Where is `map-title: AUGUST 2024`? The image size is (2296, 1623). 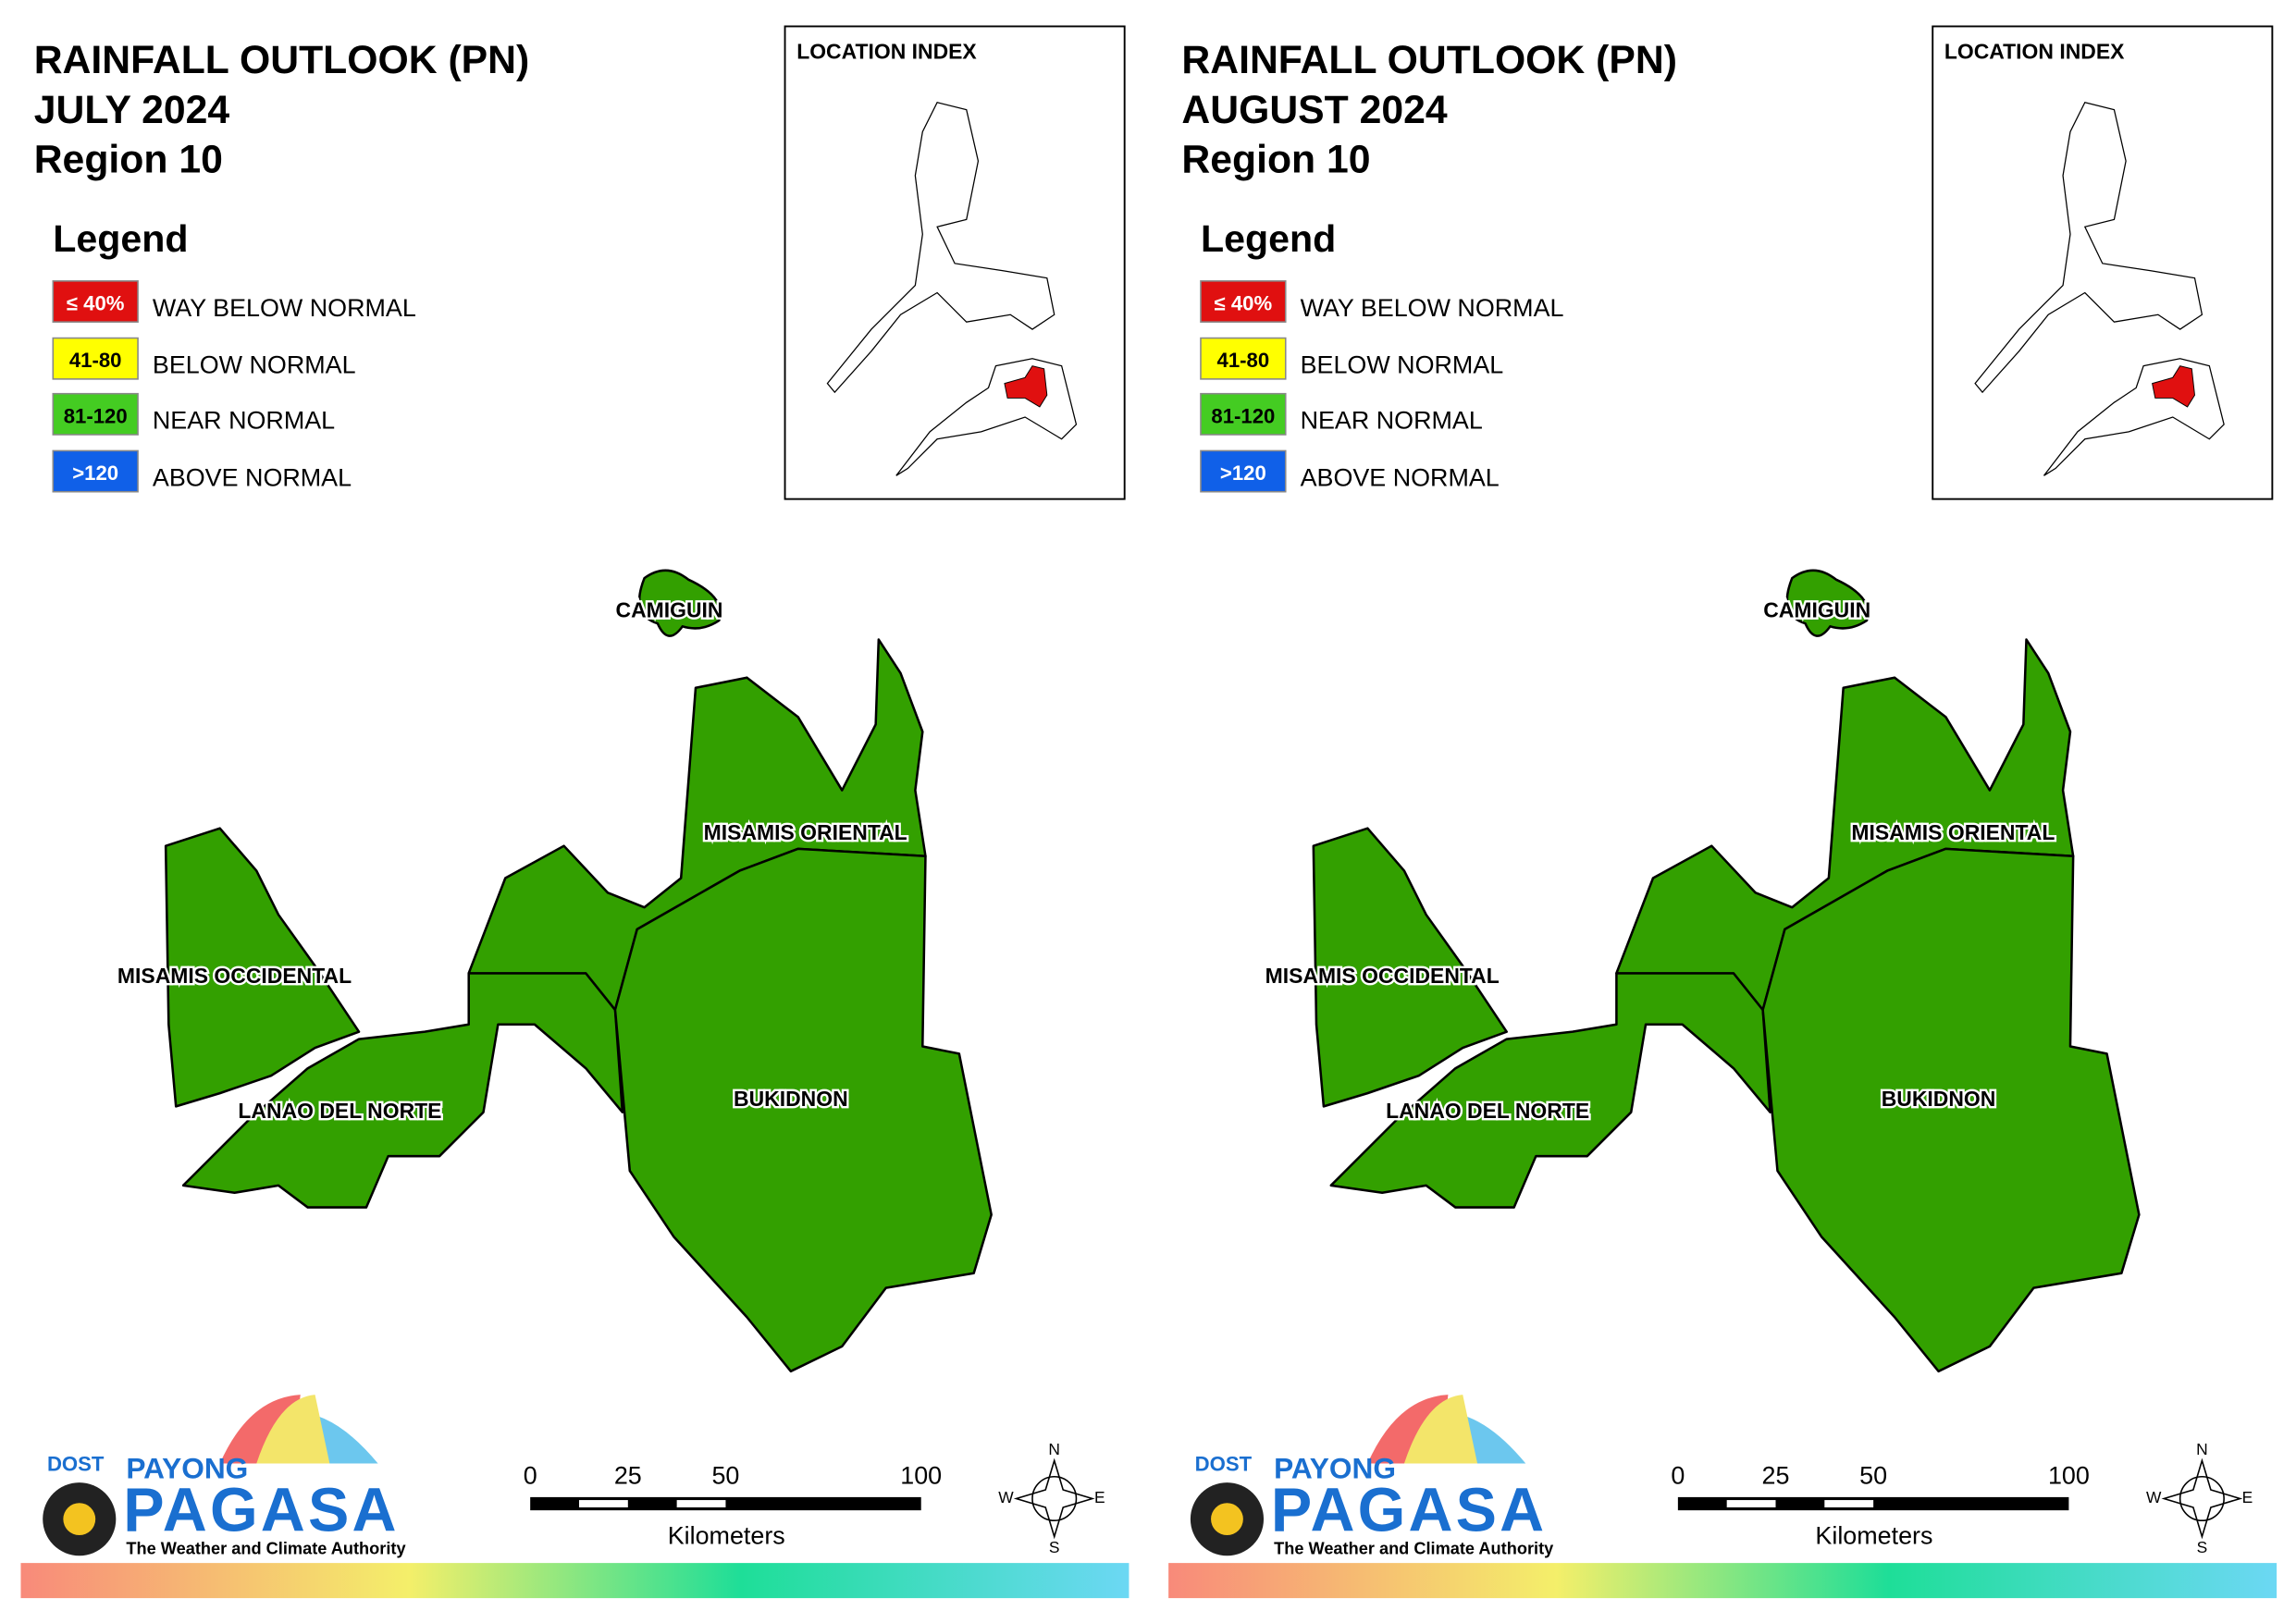
map-title: AUGUST 2024 is located at coordinates (1314, 110).